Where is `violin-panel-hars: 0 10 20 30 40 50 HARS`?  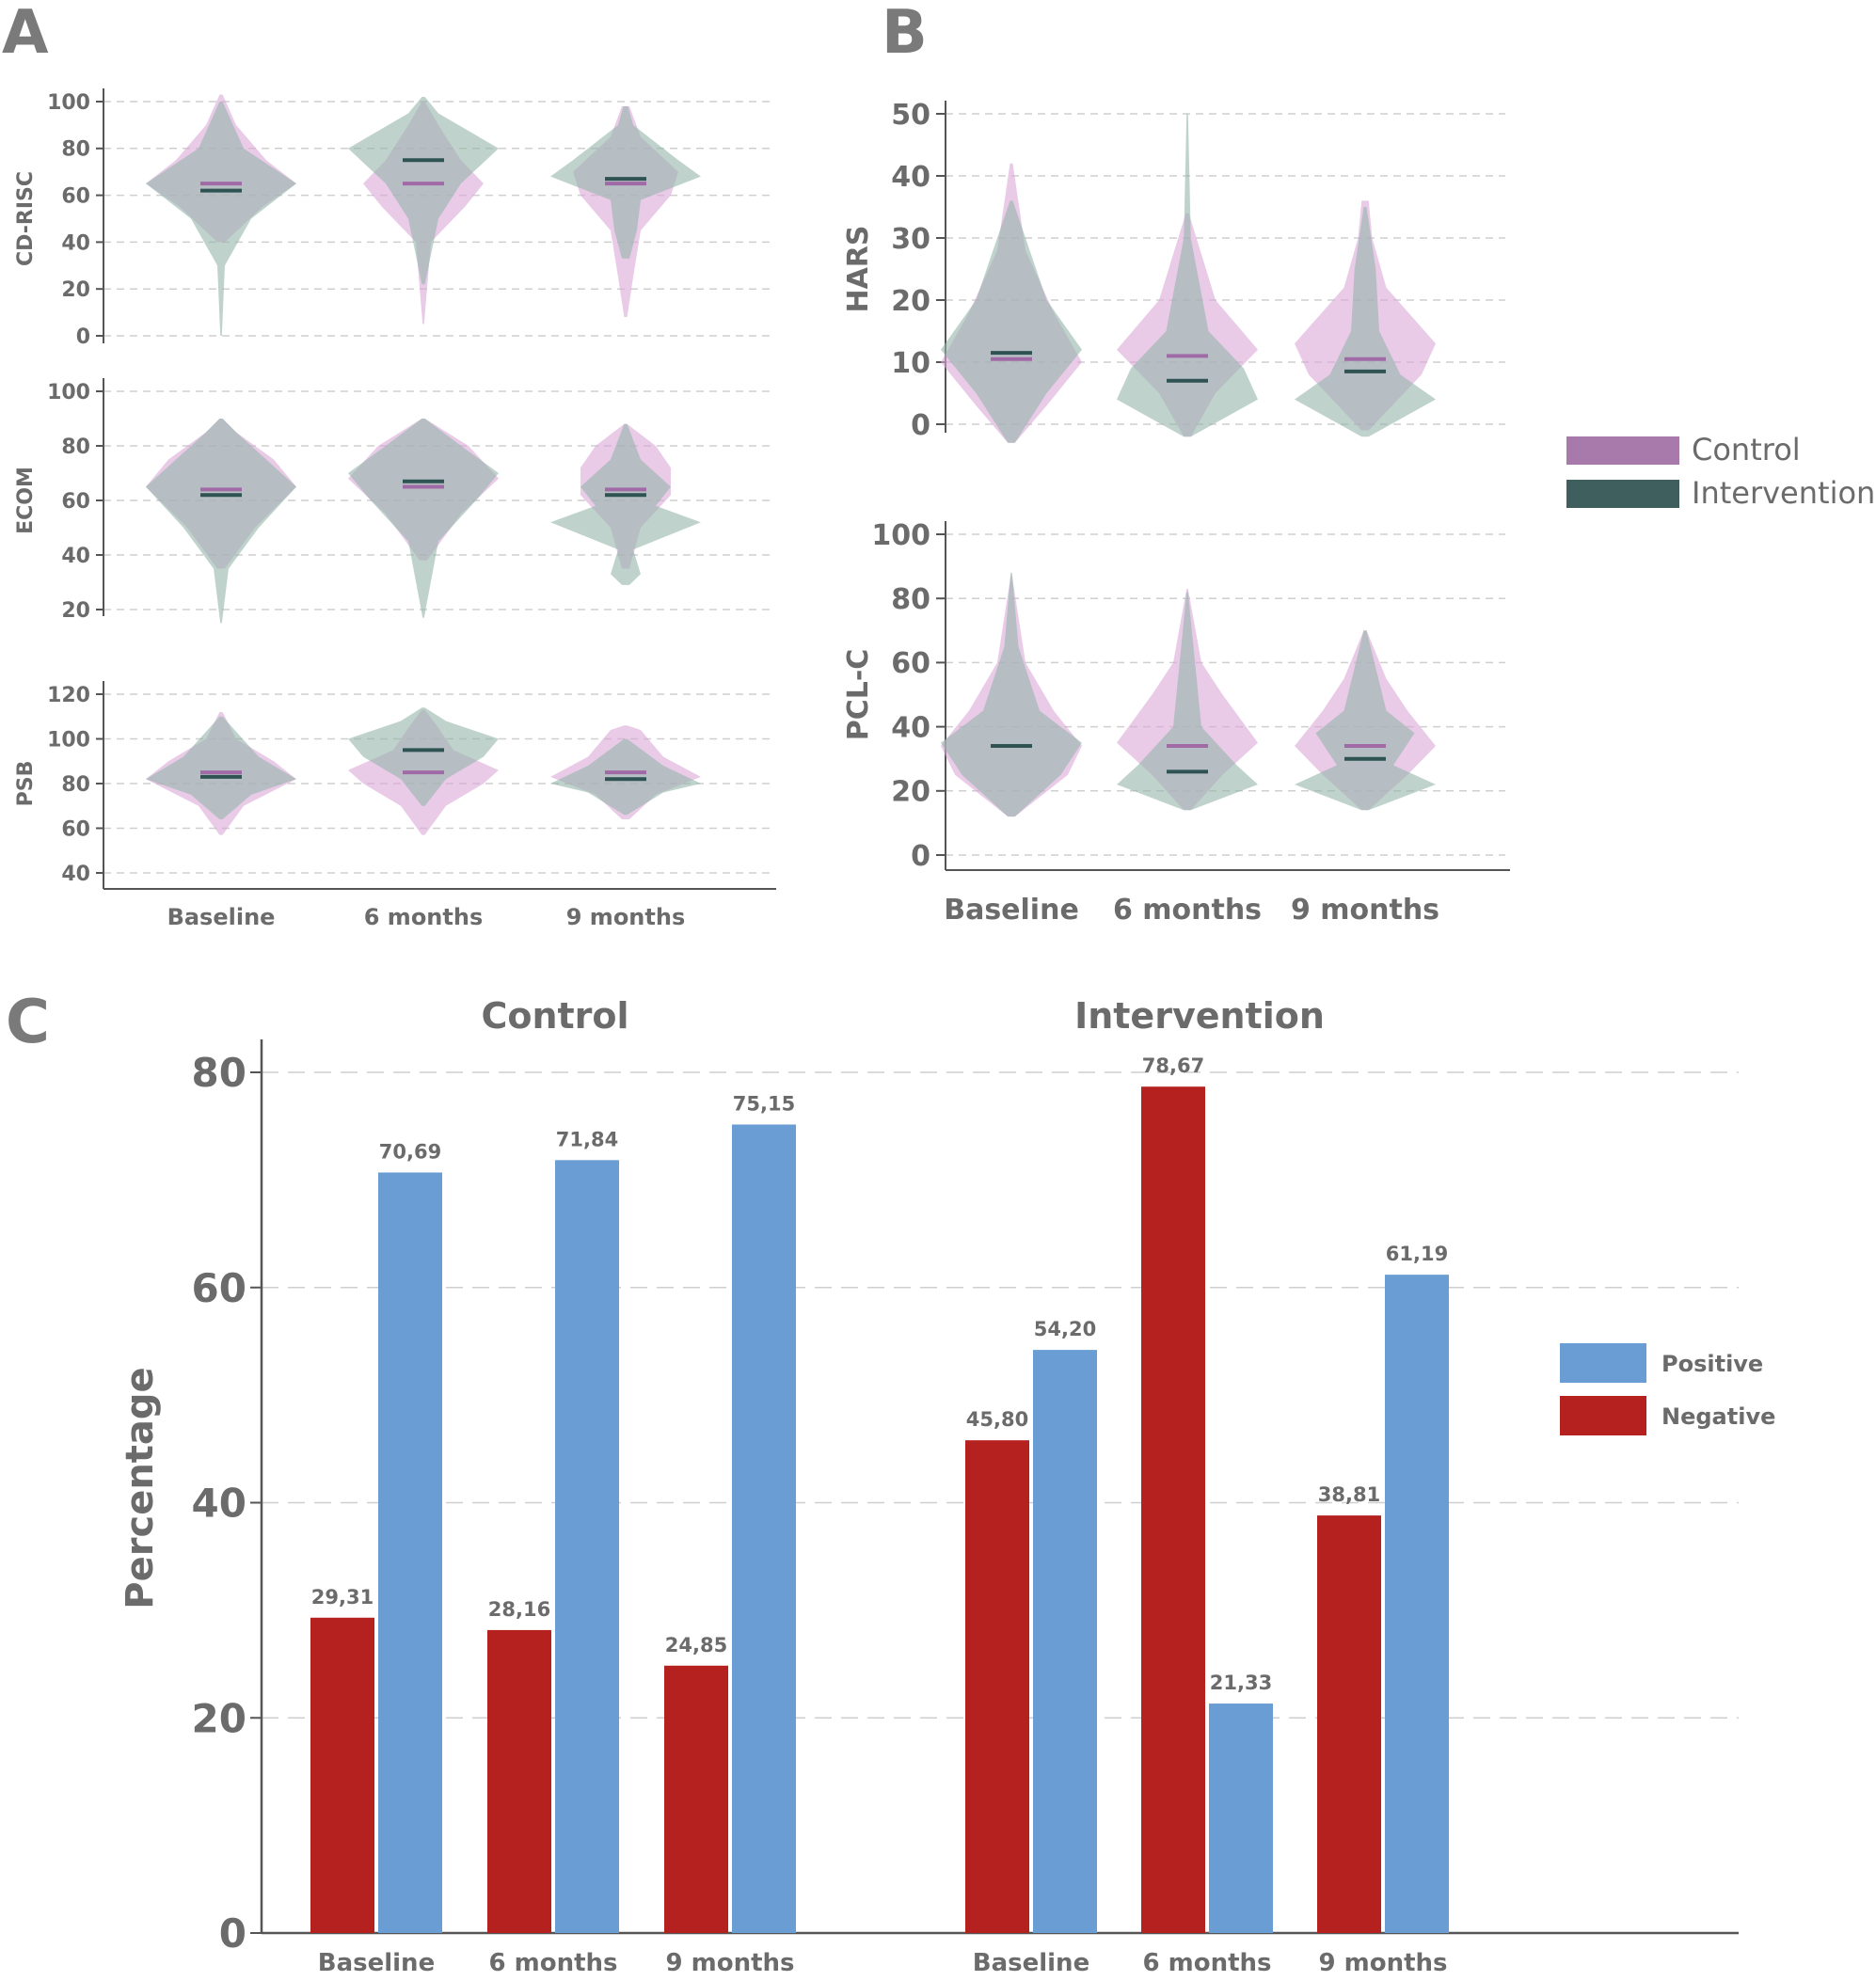
violin-panel-hars: 0 10 20 30 40 50 HARS is located at coordinates (1174, 271).